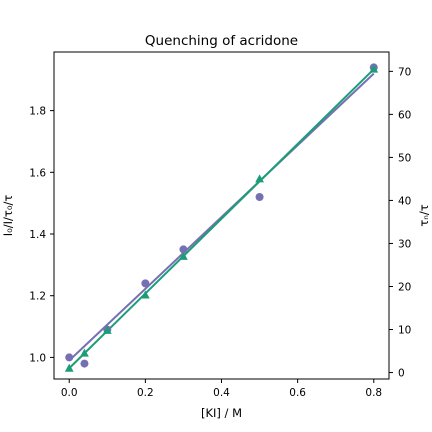 This screenshot has height=432, width=432. Describe the element at coordinates (401, 374) in the screenshot. I see `y-right-tick-label: 0` at that location.